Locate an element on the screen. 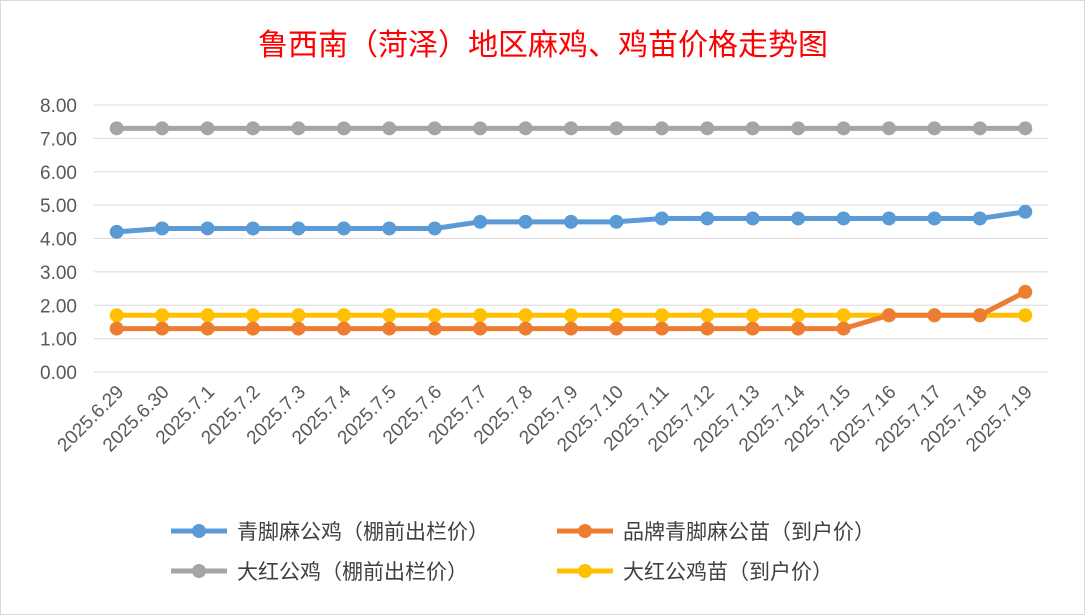 The height and width of the screenshot is (616, 1085). chart-title: 鲁西南（菏泽）地区麻鸡、鸡苗价格走势图 is located at coordinates (543, 45).